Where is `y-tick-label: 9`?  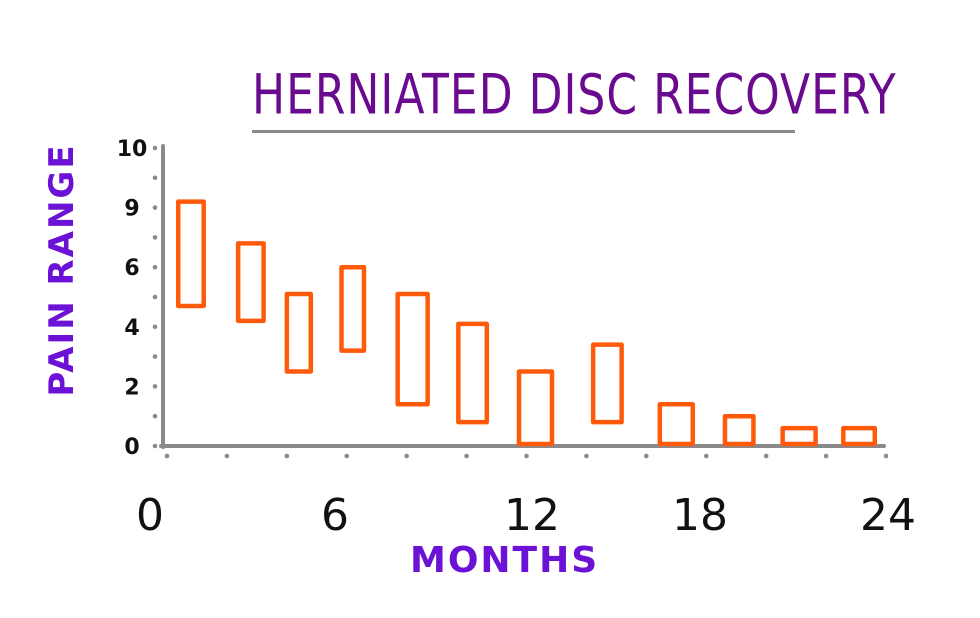
y-tick-label: 9 is located at coordinates (131, 209).